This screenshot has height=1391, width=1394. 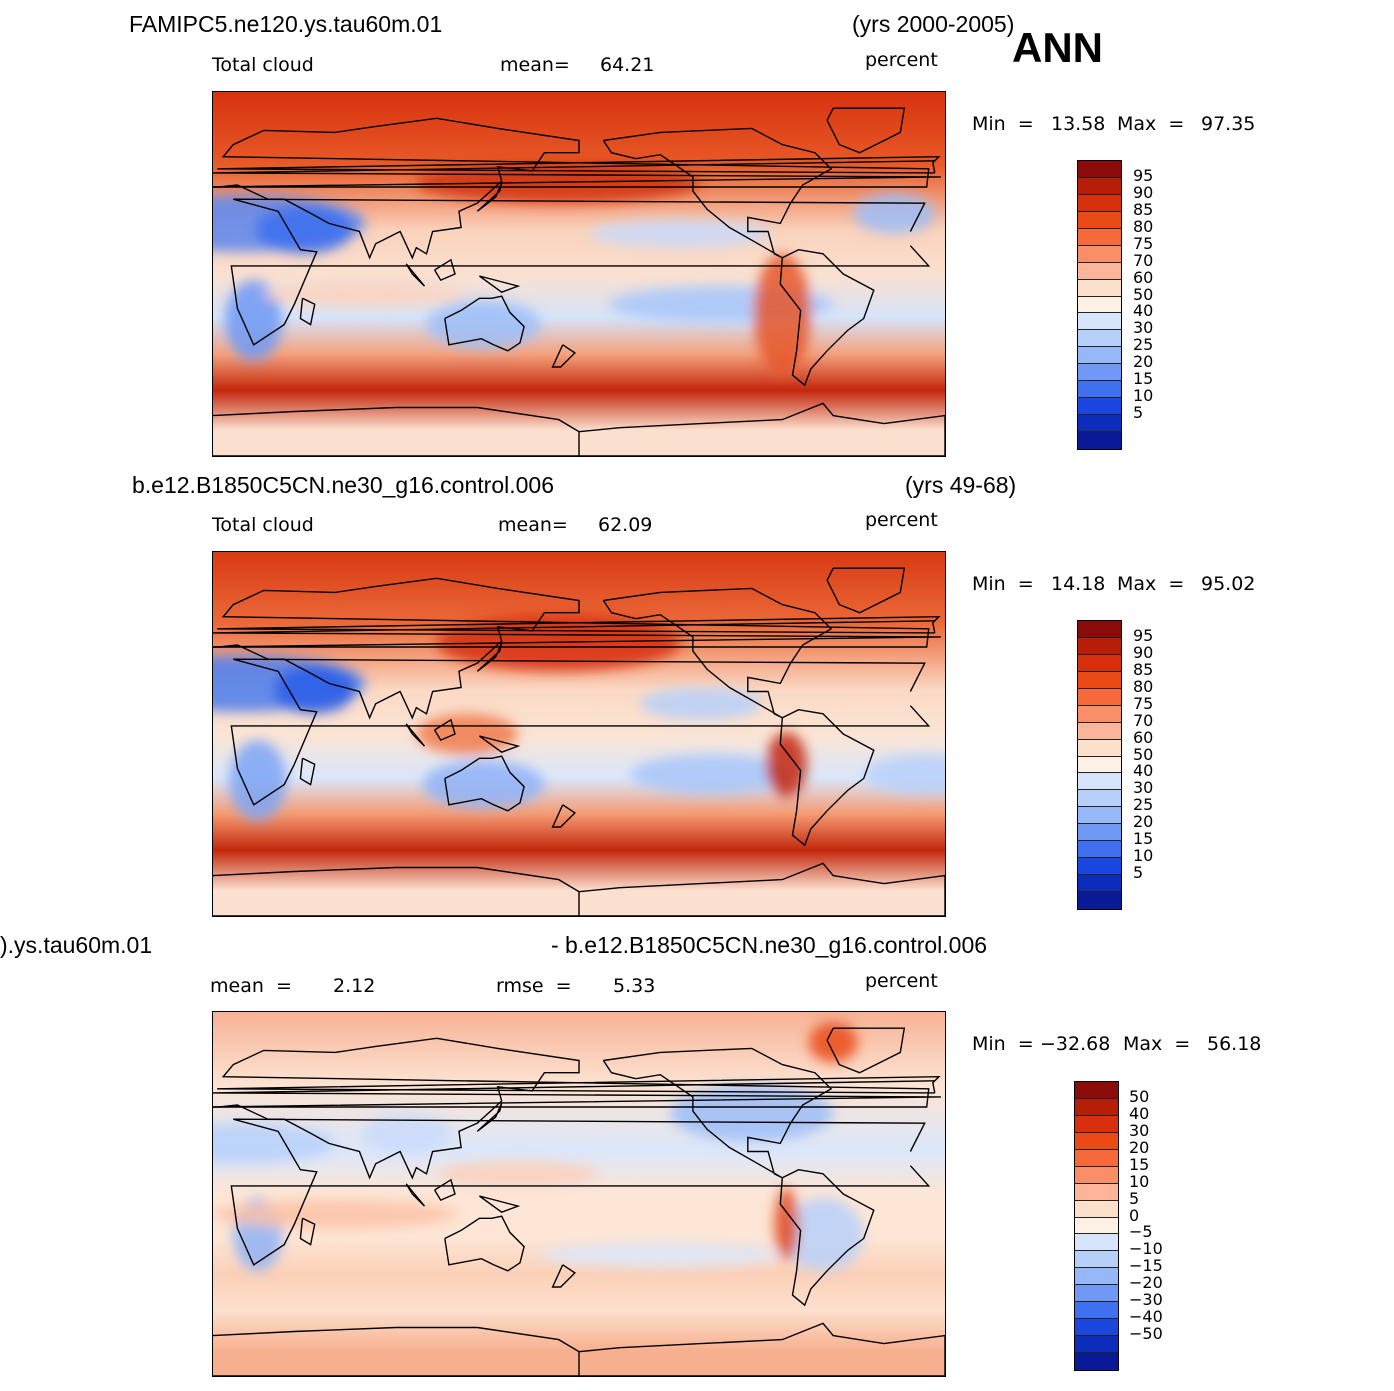 I want to click on colorbar-tick-label: 40, so click(x=1143, y=311).